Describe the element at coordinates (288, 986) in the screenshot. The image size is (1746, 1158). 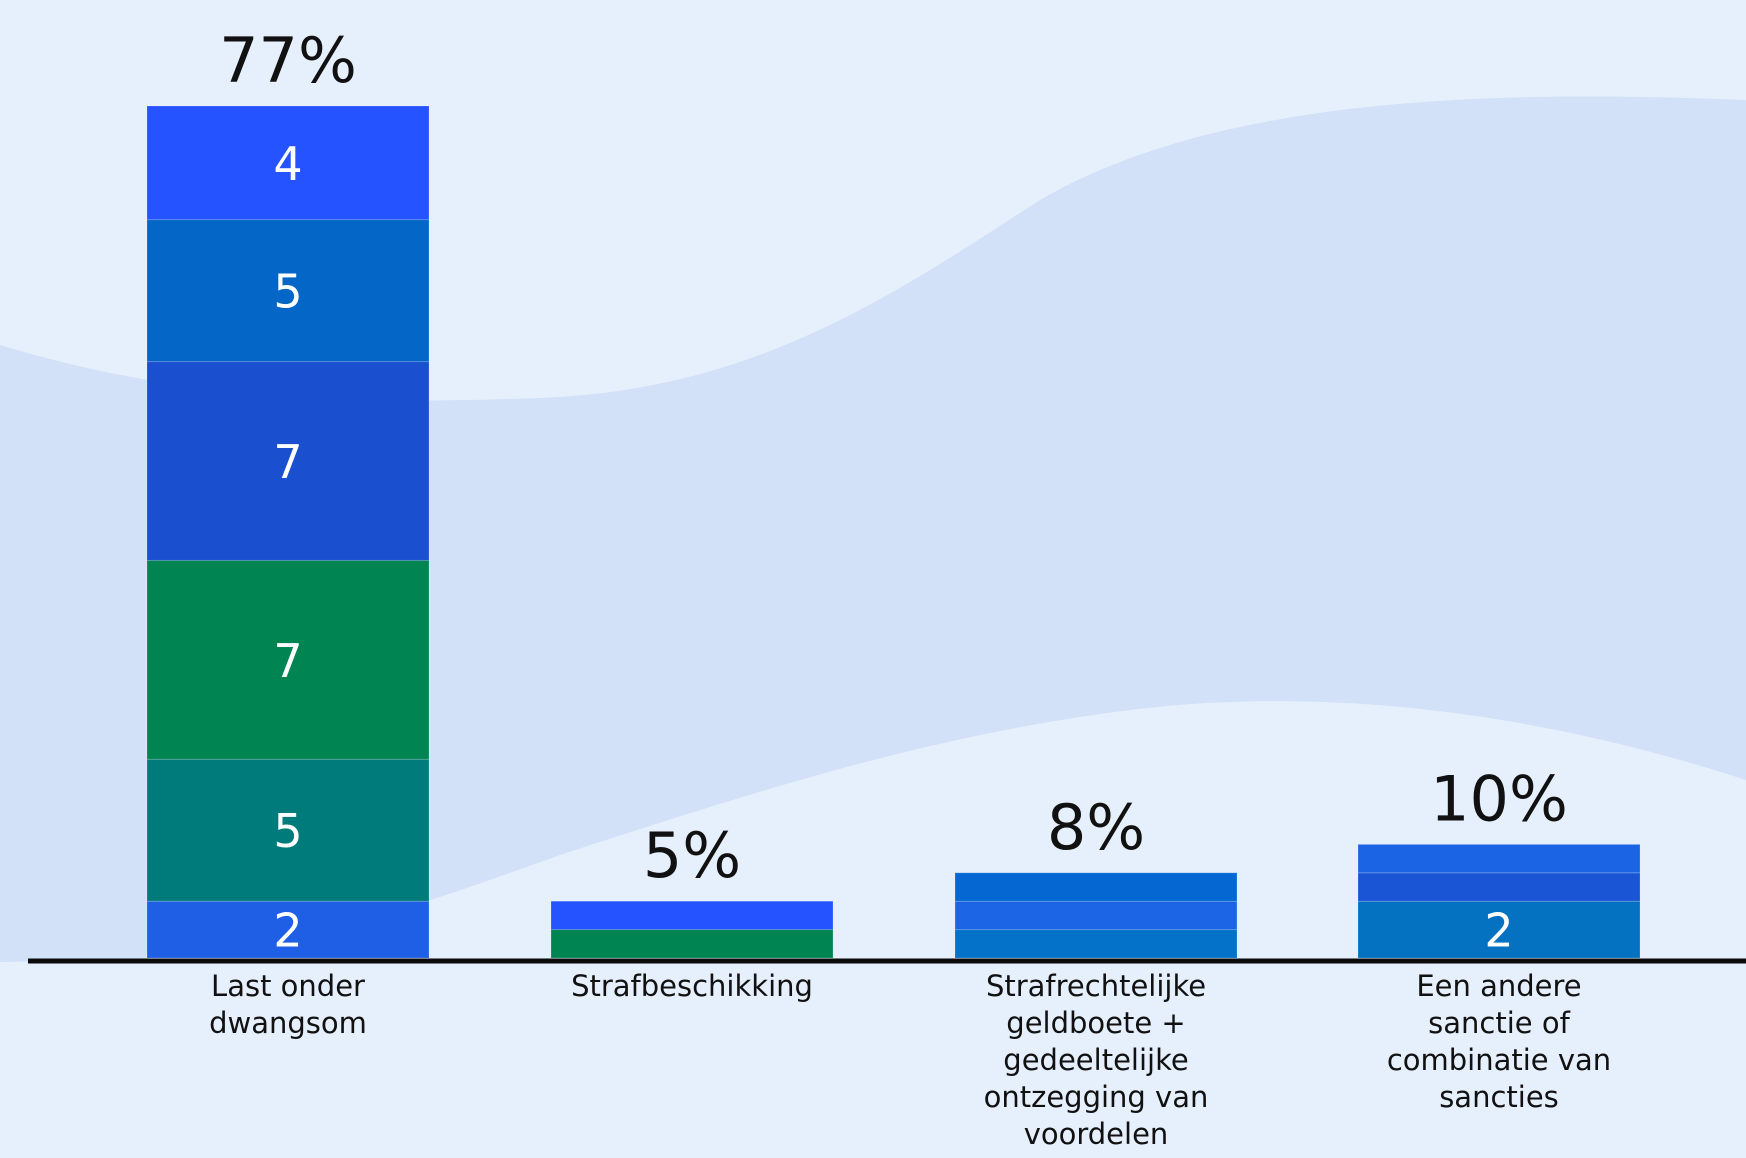
I see `category-label-line-0-0: Last onder` at that location.